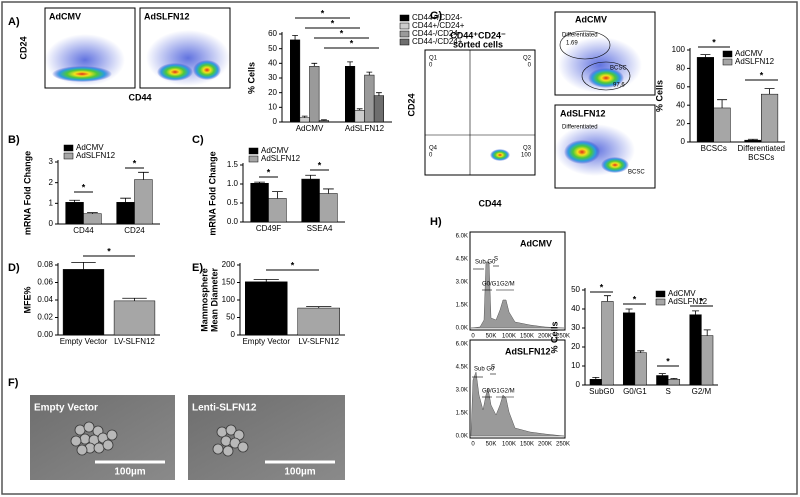 Image resolution: width=800 pixels, height=497 pixels. What do you see at coordinates (437, 17) in the screenshot?
I see `legend-label: CD44+/CD24-` at bounding box center [437, 17].